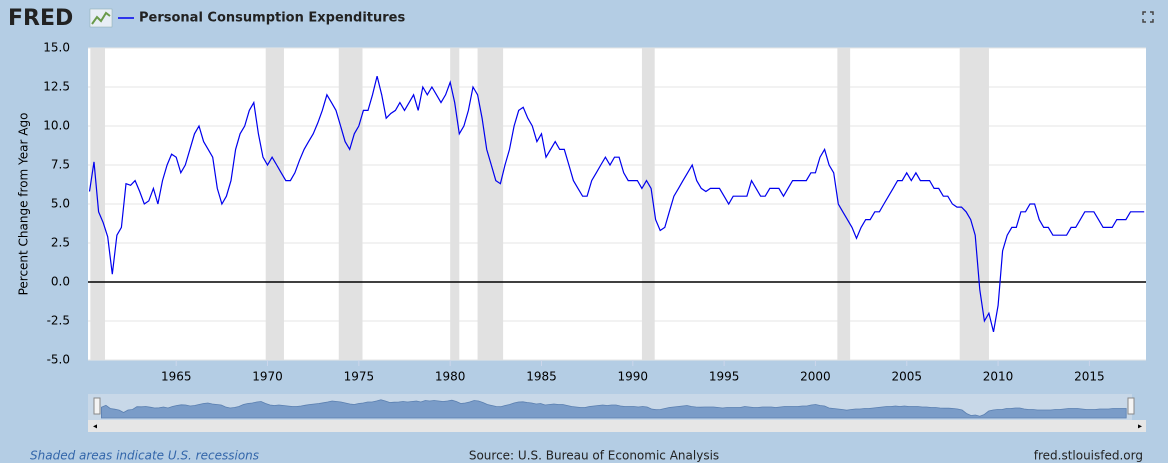  I want to click on y-tick-label: 5.0, so click(60, 204).